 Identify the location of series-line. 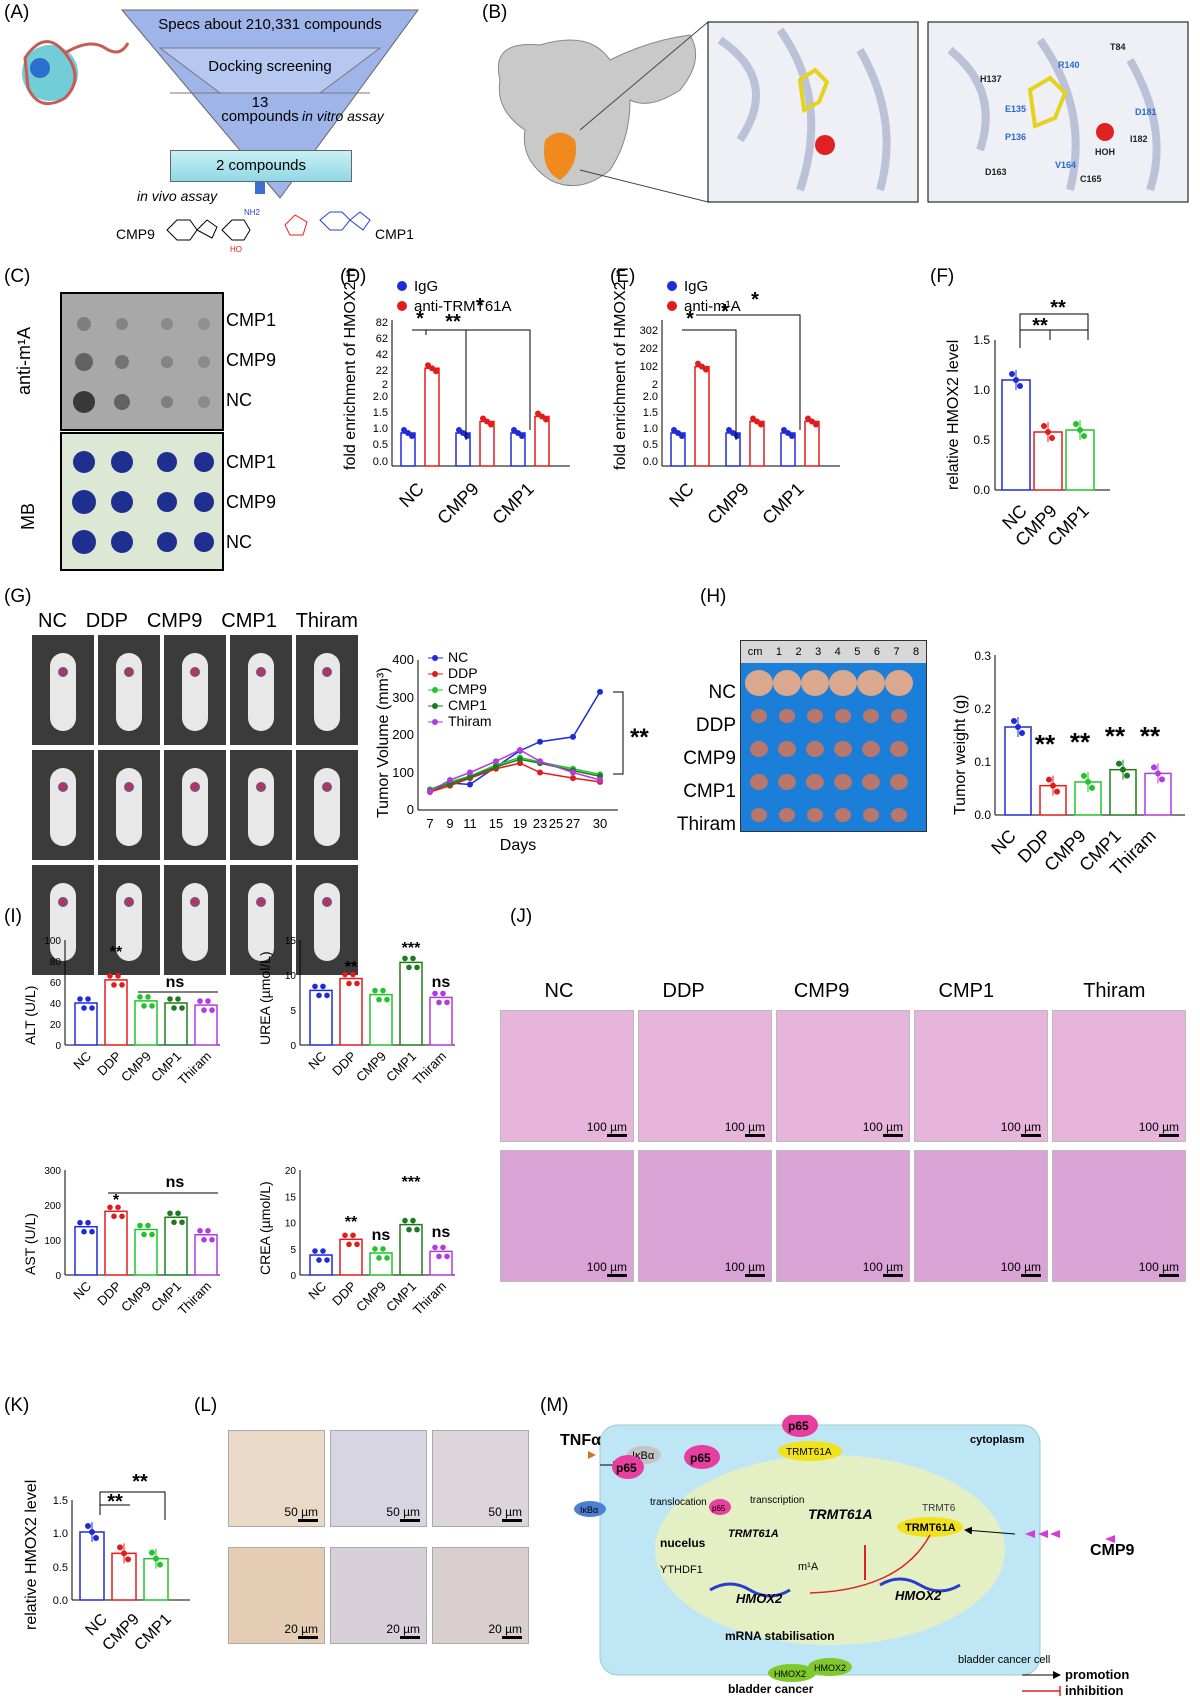
(515, 770).